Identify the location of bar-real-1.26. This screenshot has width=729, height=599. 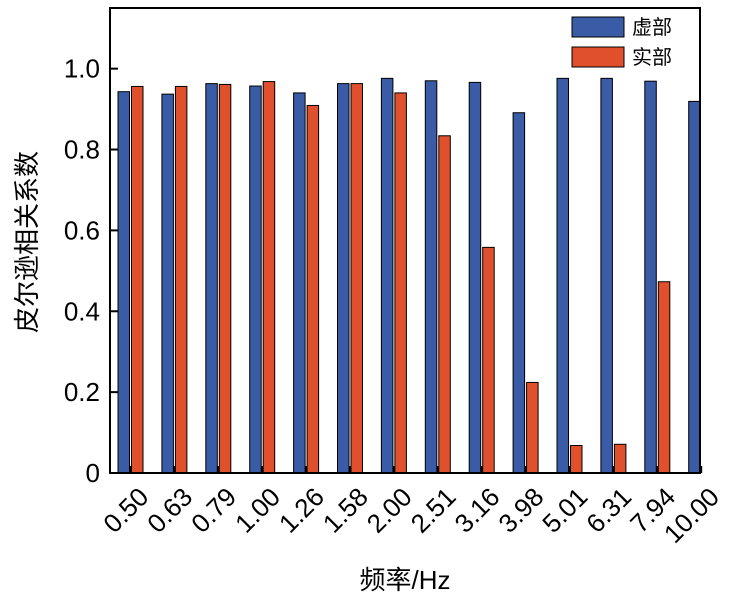
(313, 289).